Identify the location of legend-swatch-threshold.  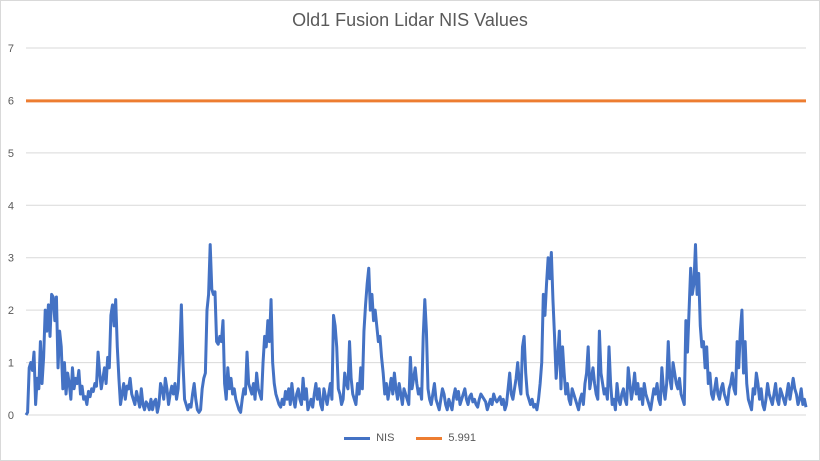
(429, 438).